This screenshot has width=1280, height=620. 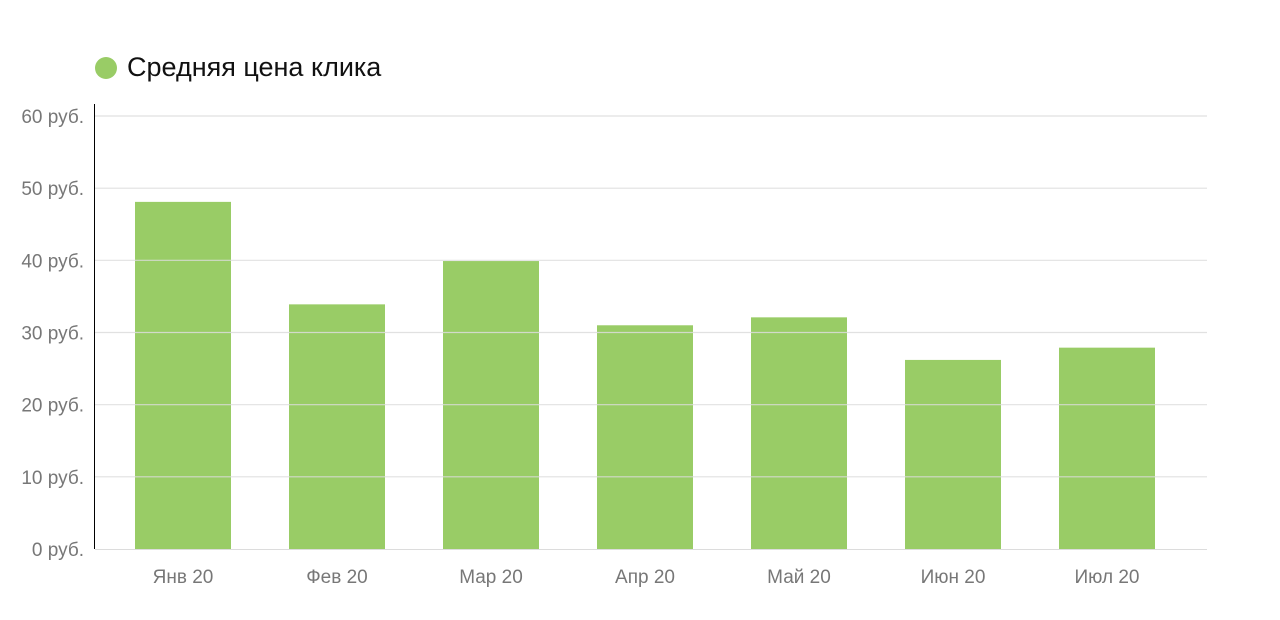 What do you see at coordinates (52, 117) in the screenshot?
I see `y-tick-label: 60 руб.` at bounding box center [52, 117].